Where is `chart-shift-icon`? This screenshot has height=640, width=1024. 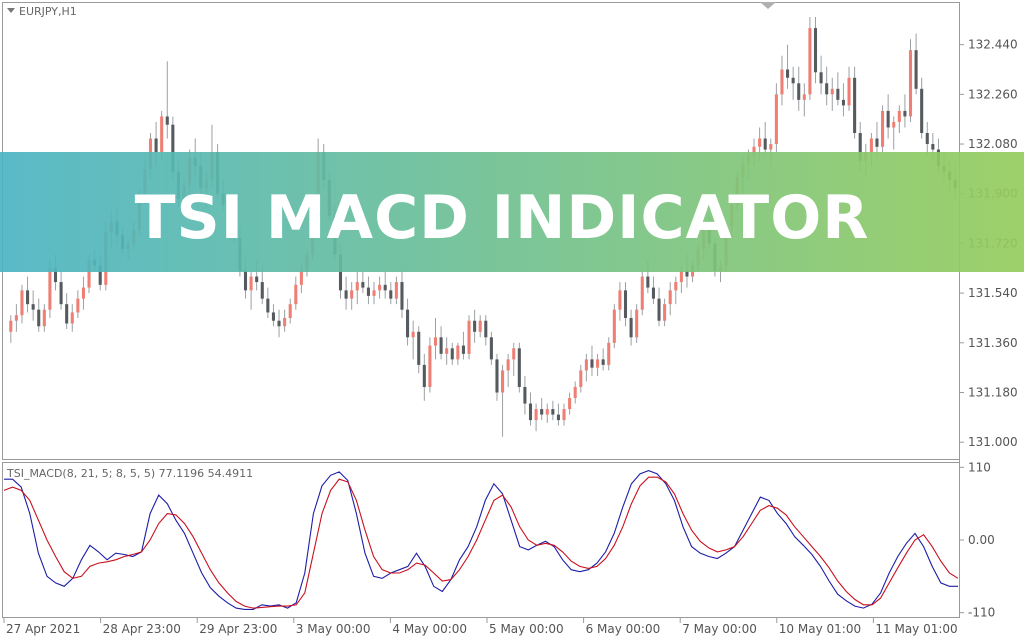
chart-shift-icon is located at coordinates (768, 5).